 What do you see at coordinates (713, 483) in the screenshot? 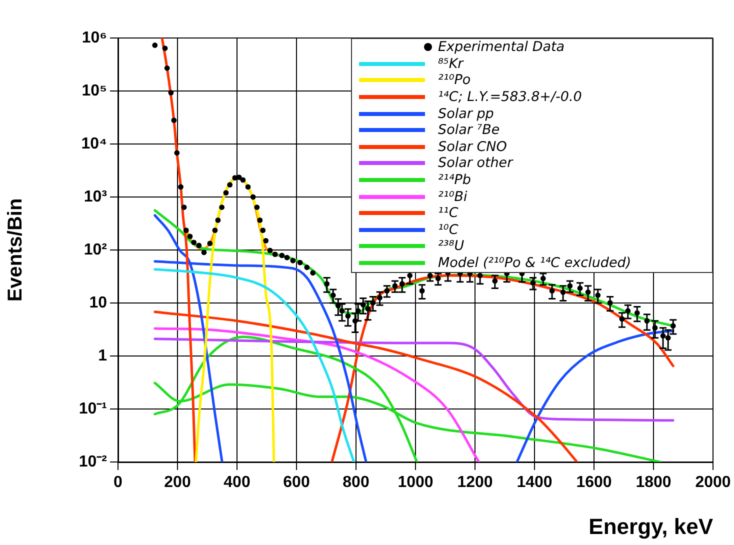
I see `x-tick-label: 2000` at bounding box center [713, 483].